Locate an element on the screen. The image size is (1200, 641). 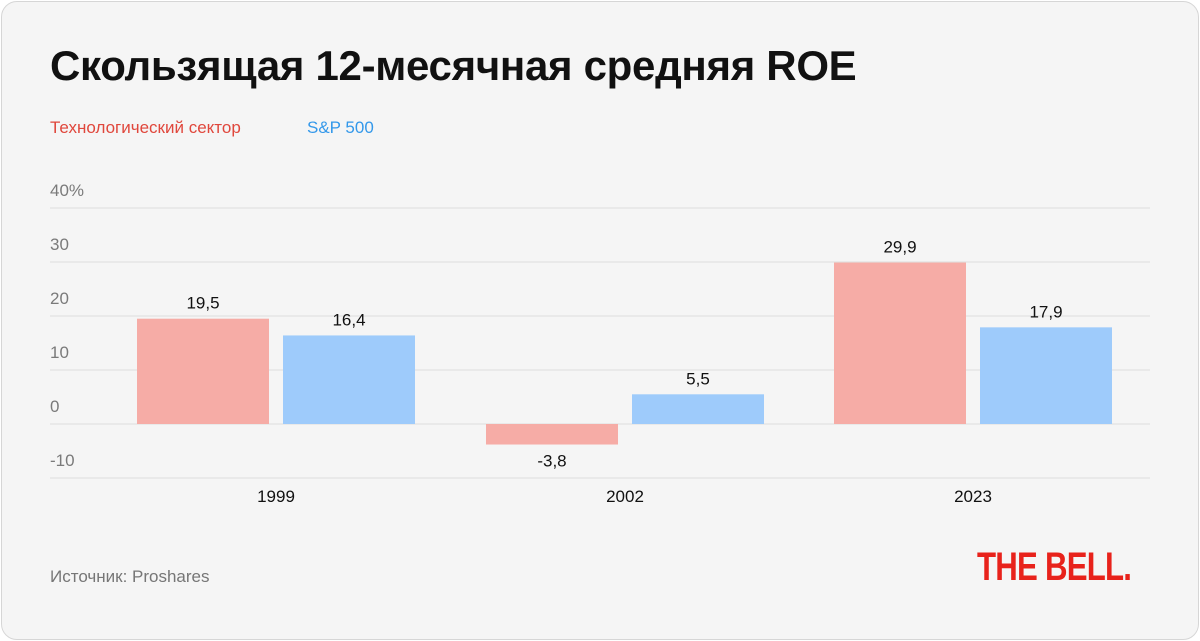
data-label: 19,5 is located at coordinates (202, 303).